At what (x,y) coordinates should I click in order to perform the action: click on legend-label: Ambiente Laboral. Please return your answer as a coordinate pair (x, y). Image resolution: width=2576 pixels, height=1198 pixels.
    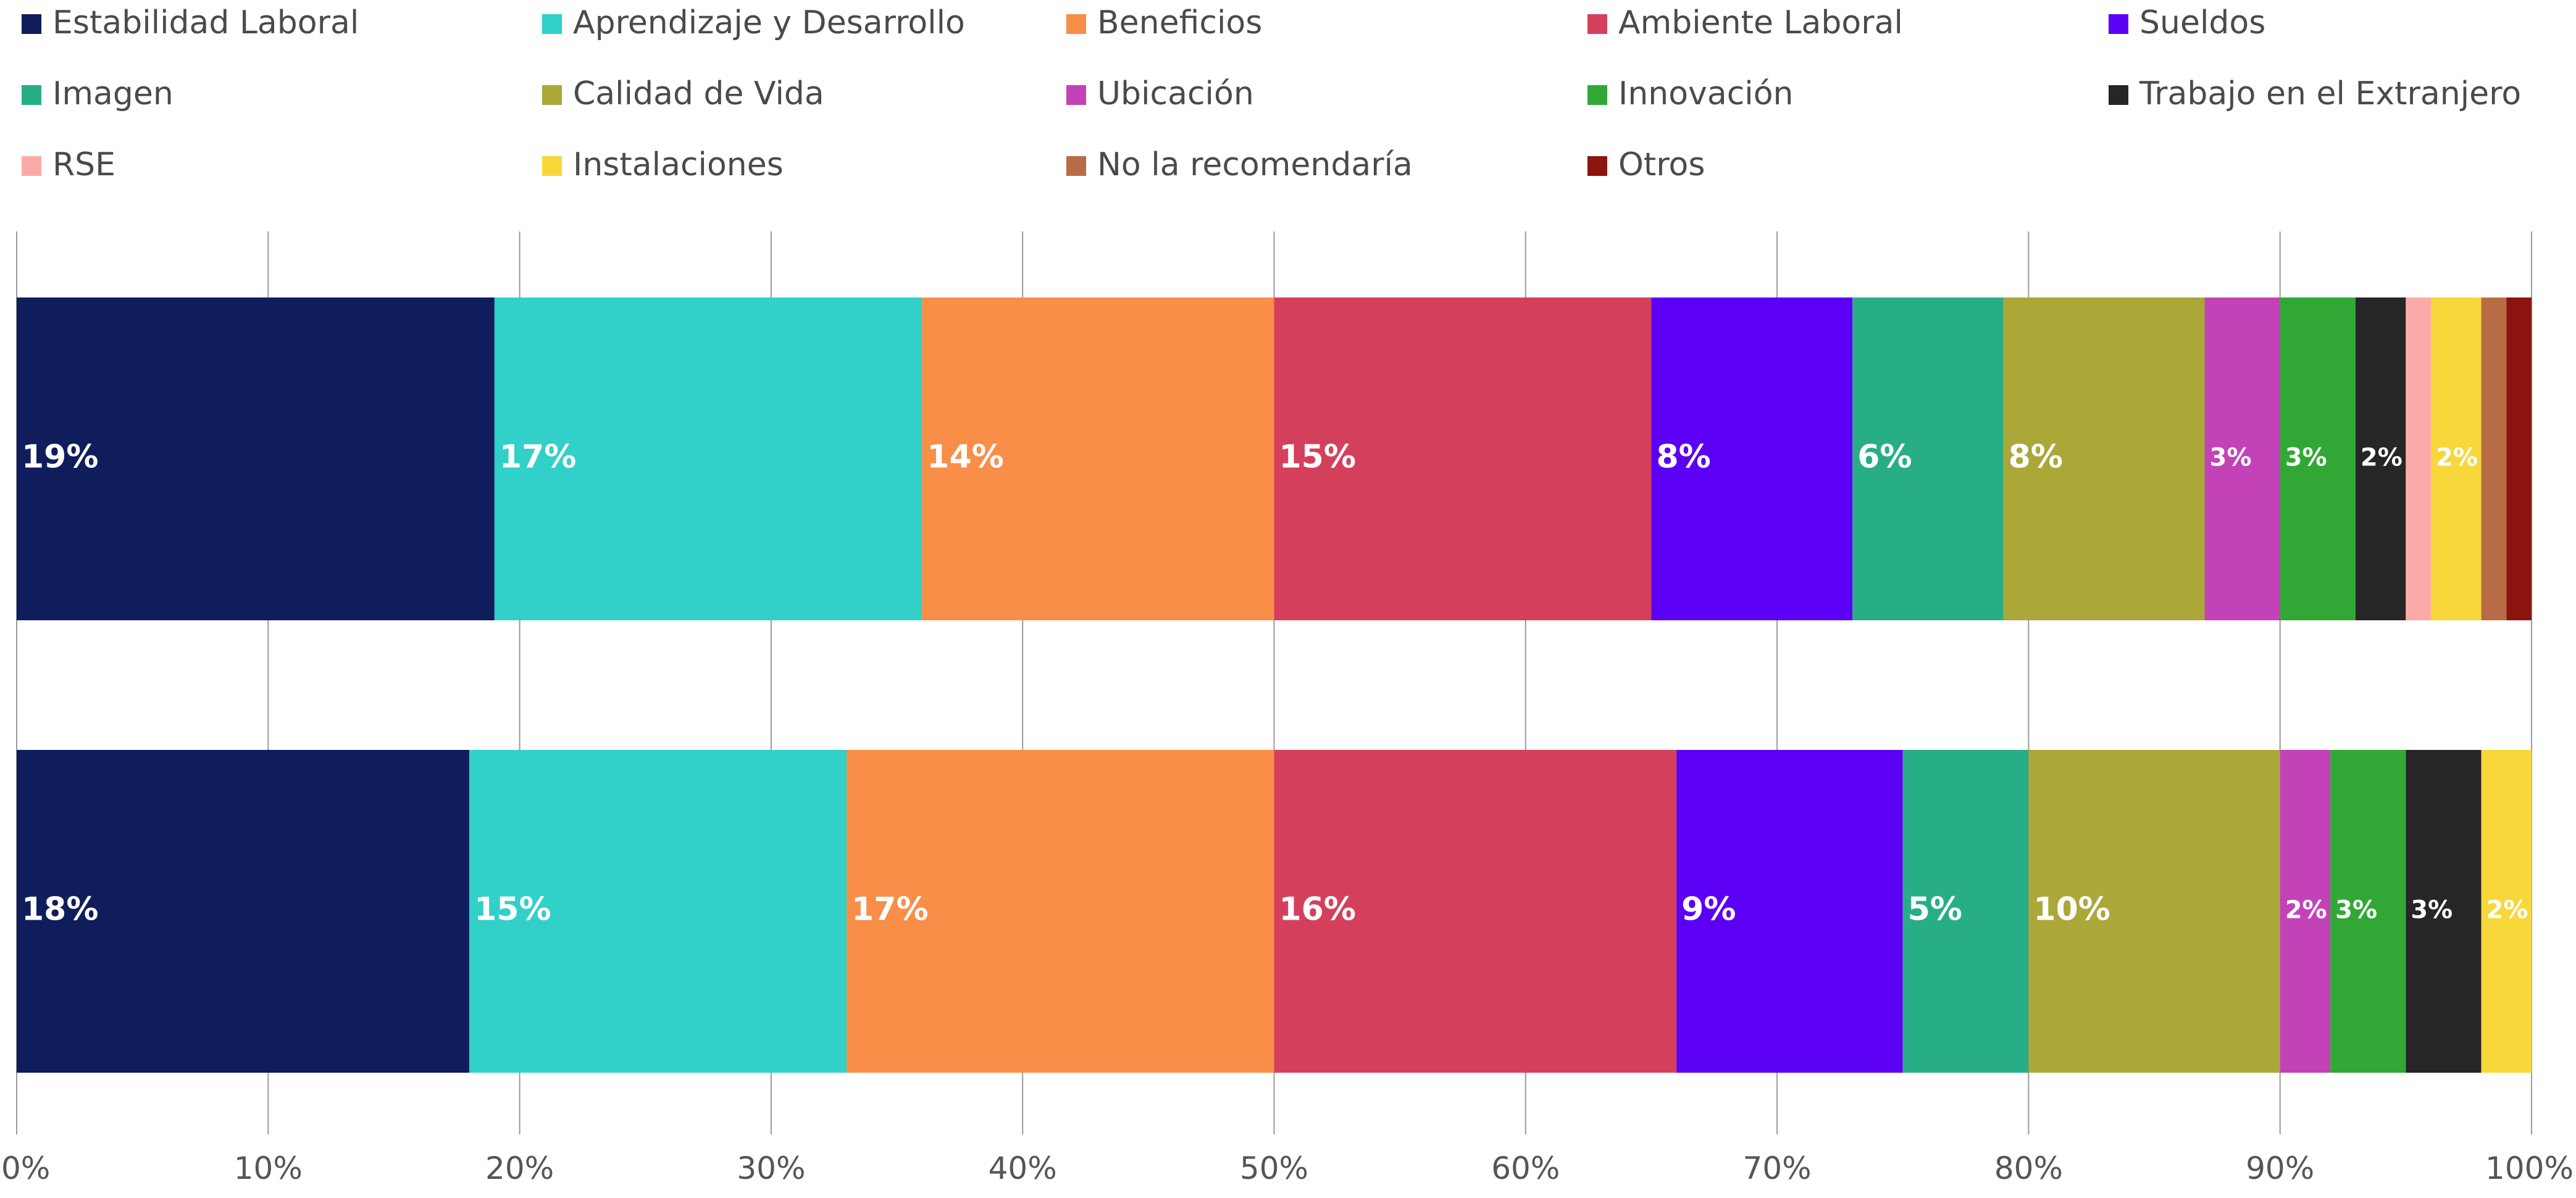
    Looking at the image, I should click on (1760, 22).